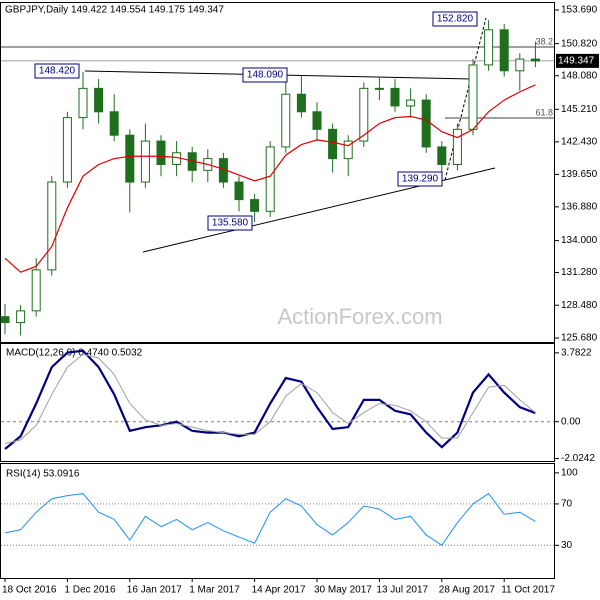 The height and width of the screenshot is (600, 600). I want to click on watermark: ActionForex.com, so click(359, 316).